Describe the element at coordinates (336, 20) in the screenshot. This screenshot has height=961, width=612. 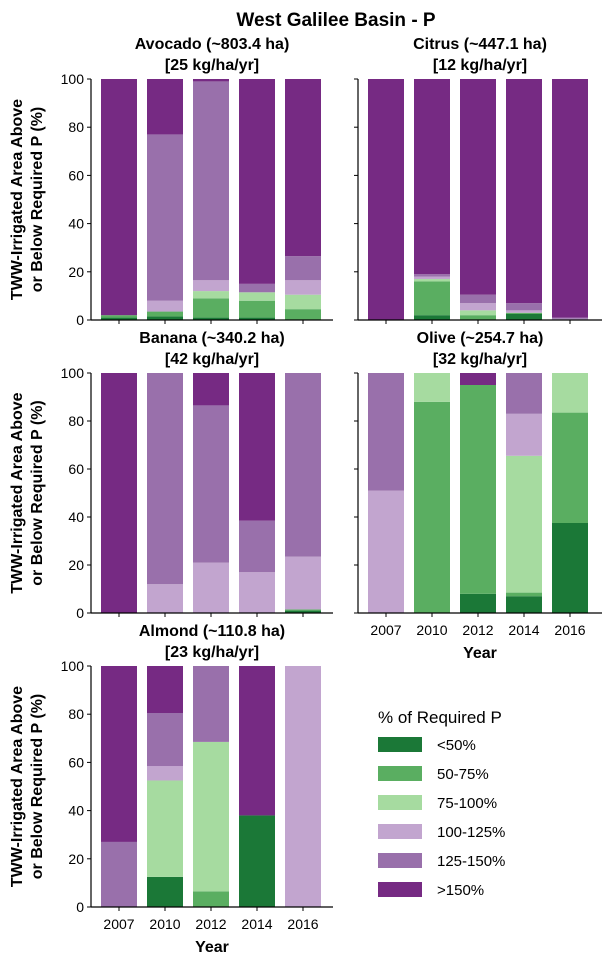
I see `figure-title: West Galilee Basin - P` at that location.